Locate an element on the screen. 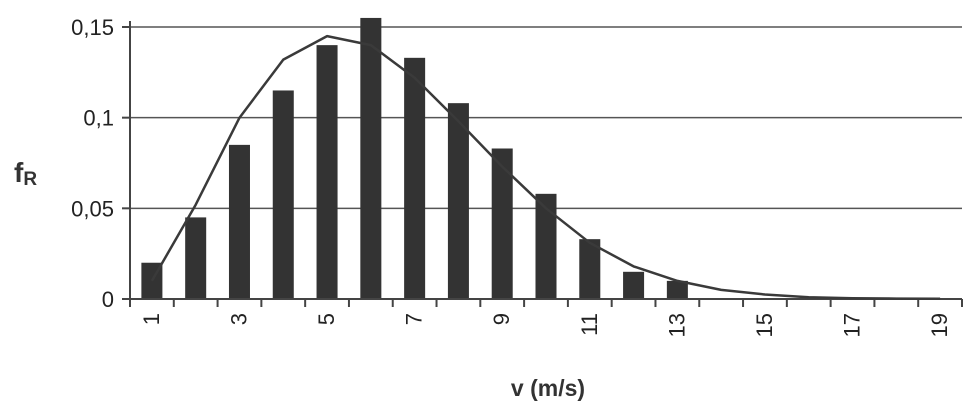 This screenshot has width=968, height=409. x-tick-label: 7 is located at coordinates (414, 319).